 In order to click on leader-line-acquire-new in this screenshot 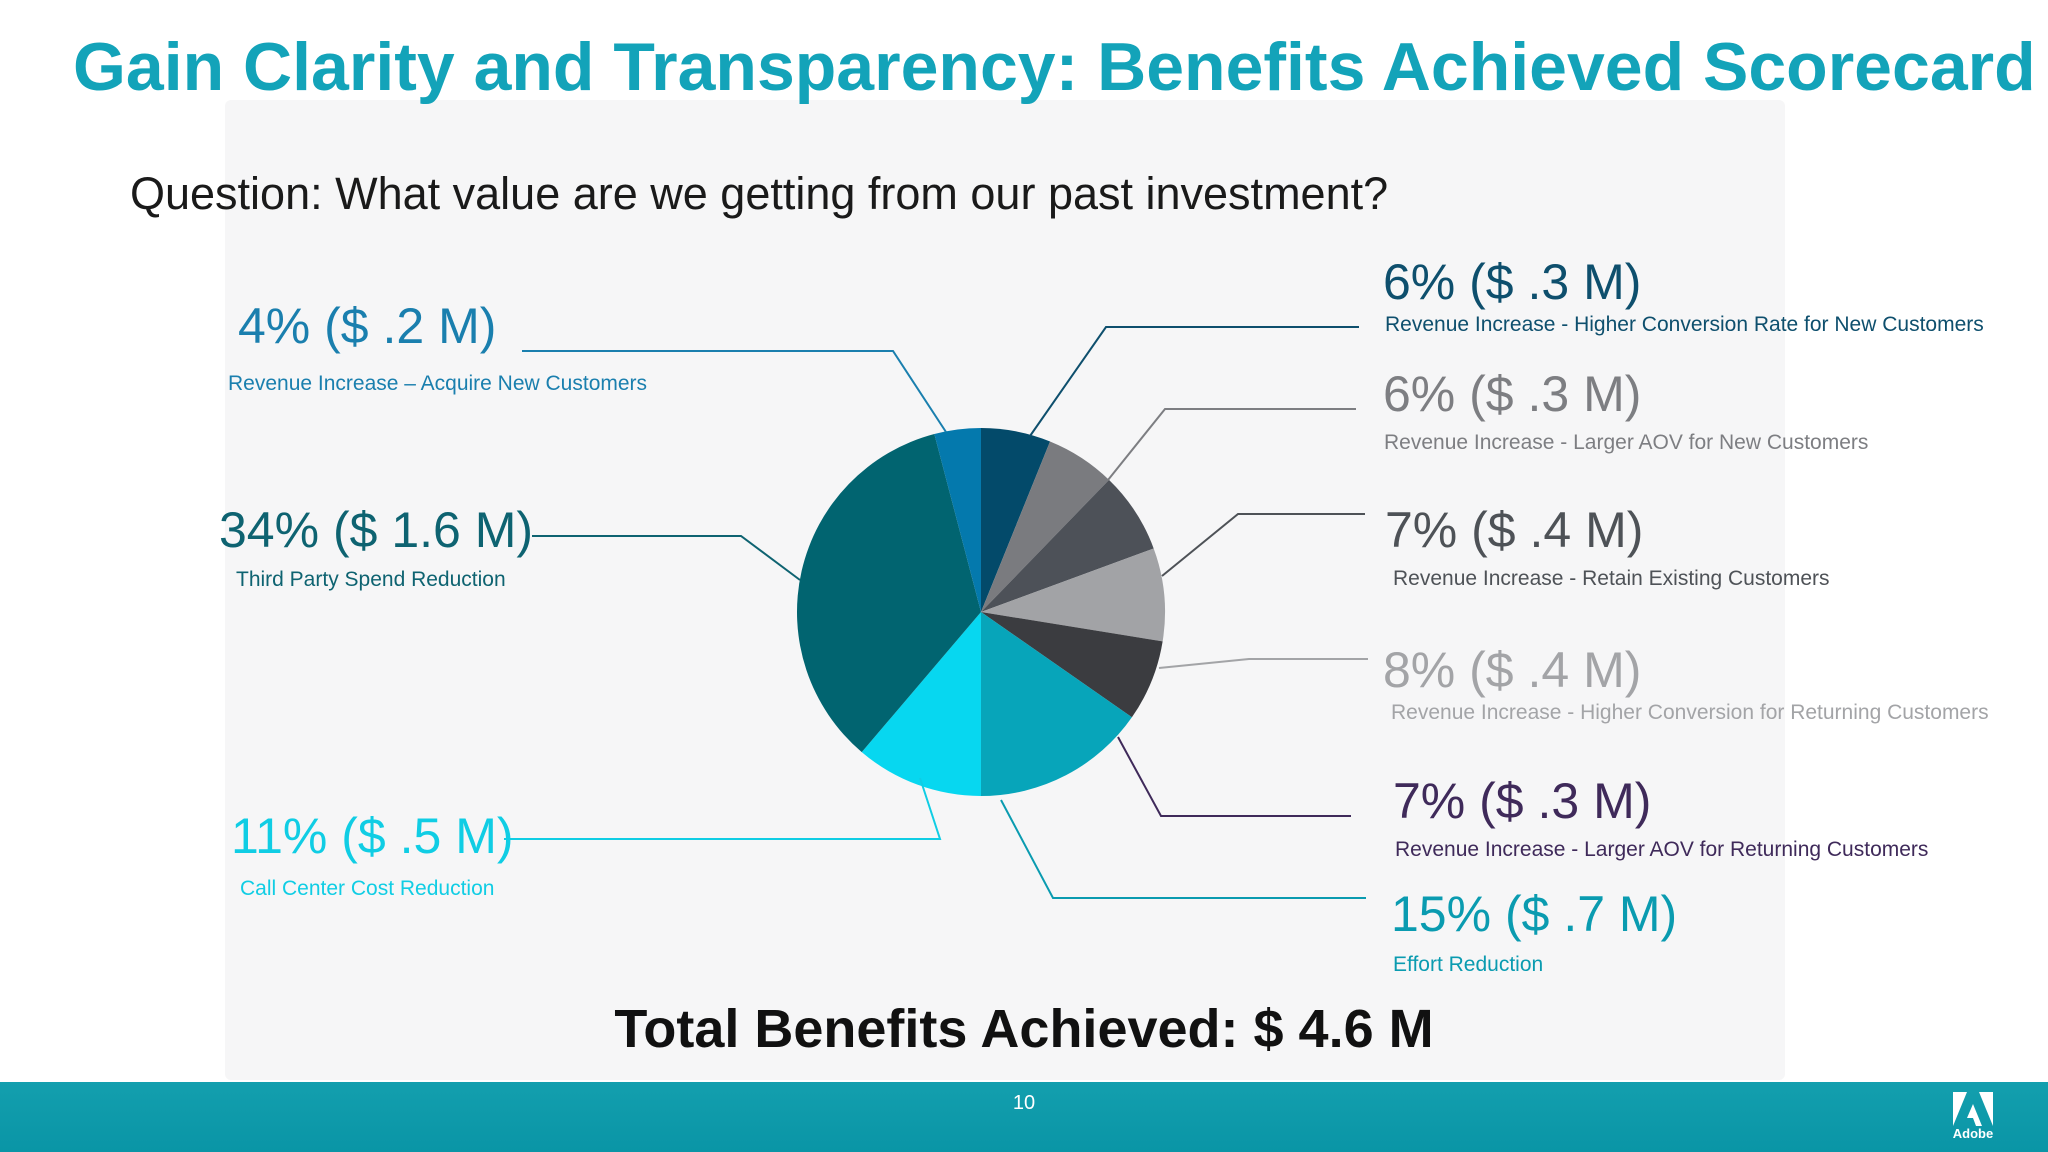, I will do `click(734, 391)`.